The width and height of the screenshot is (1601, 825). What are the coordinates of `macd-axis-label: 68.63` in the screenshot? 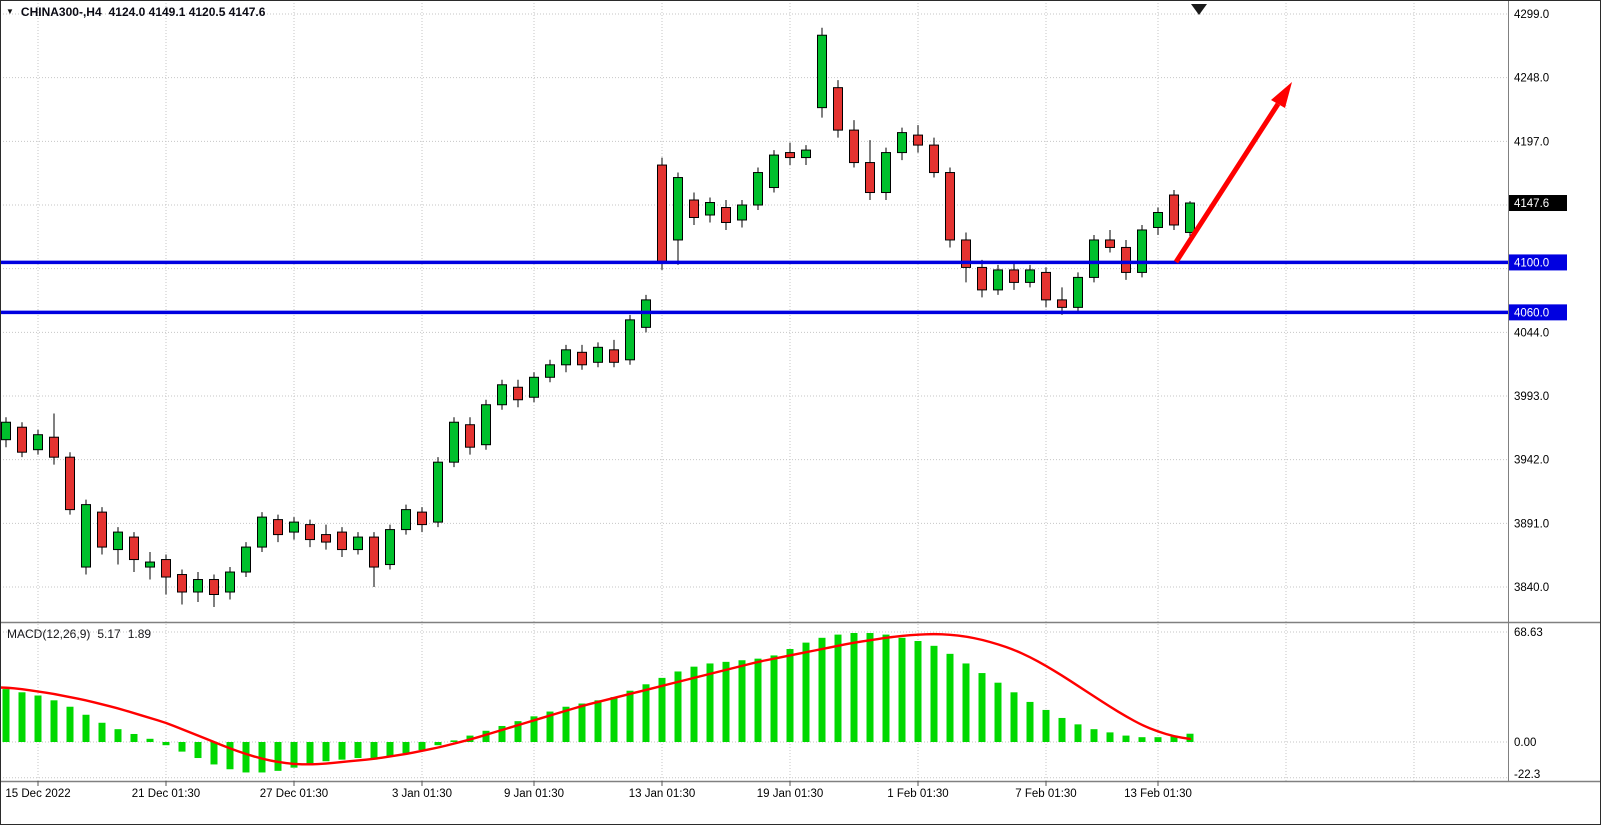 It's located at (1528, 633).